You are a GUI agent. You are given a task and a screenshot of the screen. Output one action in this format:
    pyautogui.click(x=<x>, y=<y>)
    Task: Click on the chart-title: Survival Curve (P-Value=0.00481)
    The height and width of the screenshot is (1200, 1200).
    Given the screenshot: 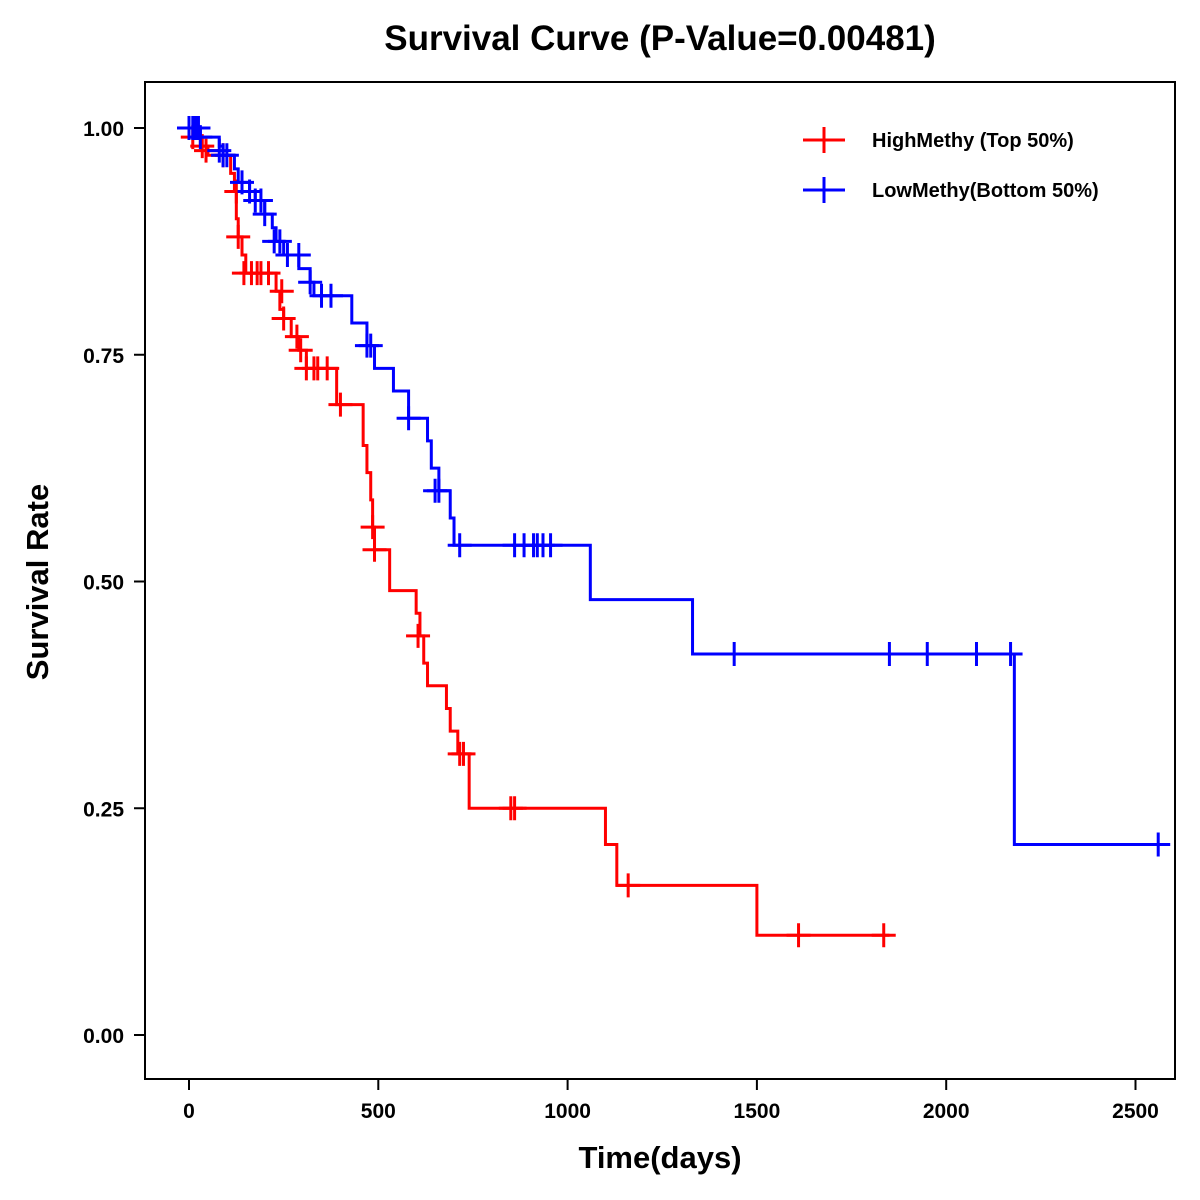 What is the action you would take?
    pyautogui.click(x=660, y=38)
    